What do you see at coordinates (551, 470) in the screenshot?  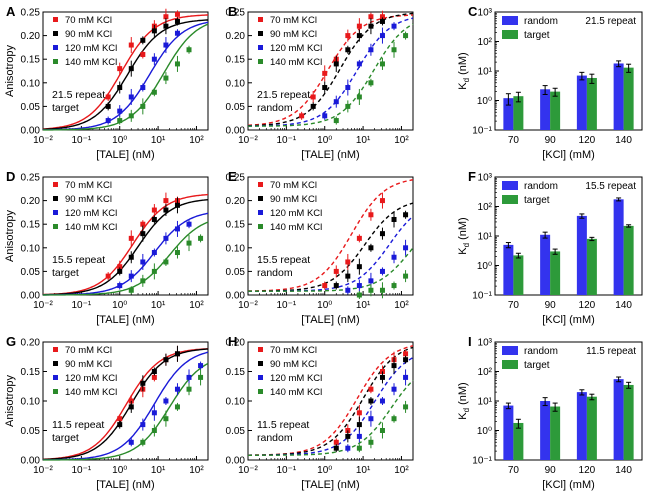 I see `x-tick-label: 90` at bounding box center [551, 470].